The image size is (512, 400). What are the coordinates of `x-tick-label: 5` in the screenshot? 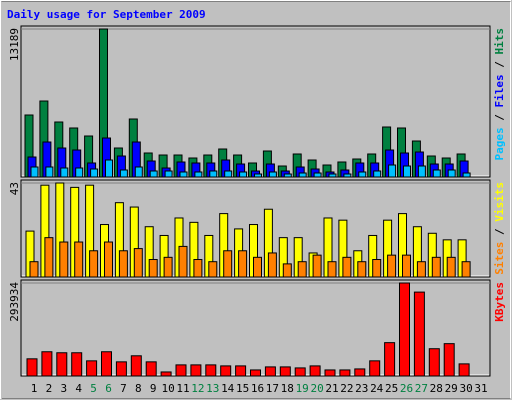 It's located at (93, 388).